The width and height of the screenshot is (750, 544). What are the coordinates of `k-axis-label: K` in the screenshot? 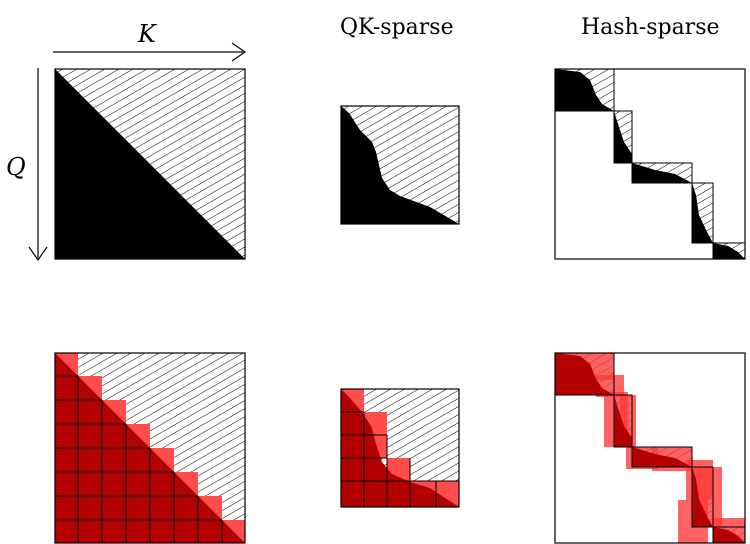 It's located at (147, 34).